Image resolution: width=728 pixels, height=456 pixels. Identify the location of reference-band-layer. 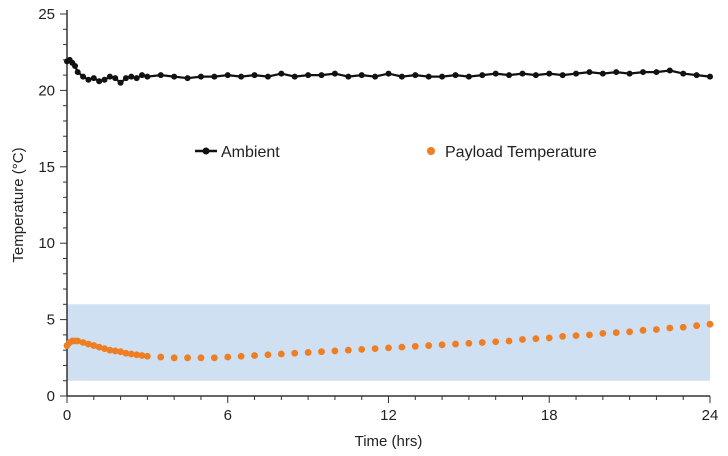
(388, 342).